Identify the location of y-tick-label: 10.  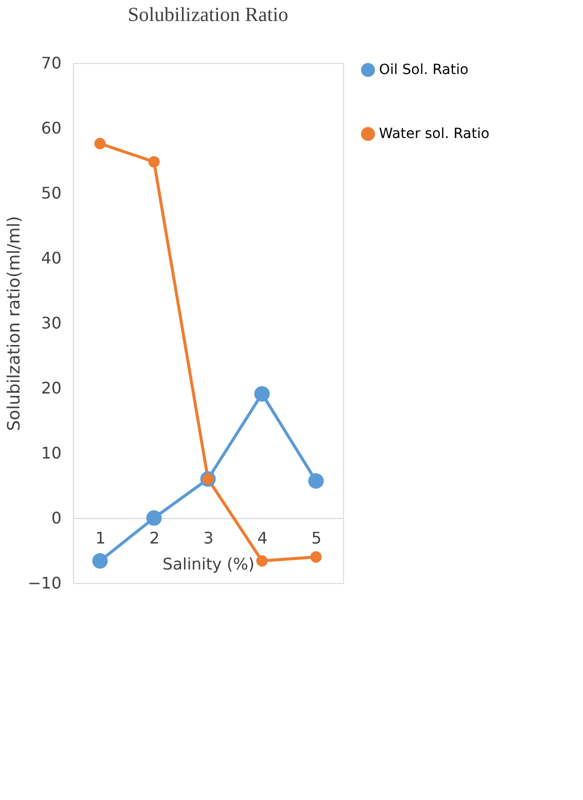
(51, 453).